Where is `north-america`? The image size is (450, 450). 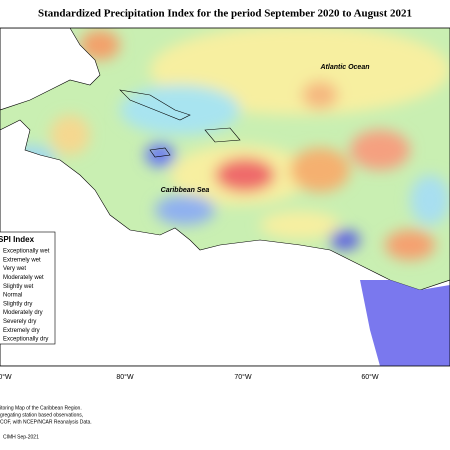
north-america is located at coordinates (50, 69).